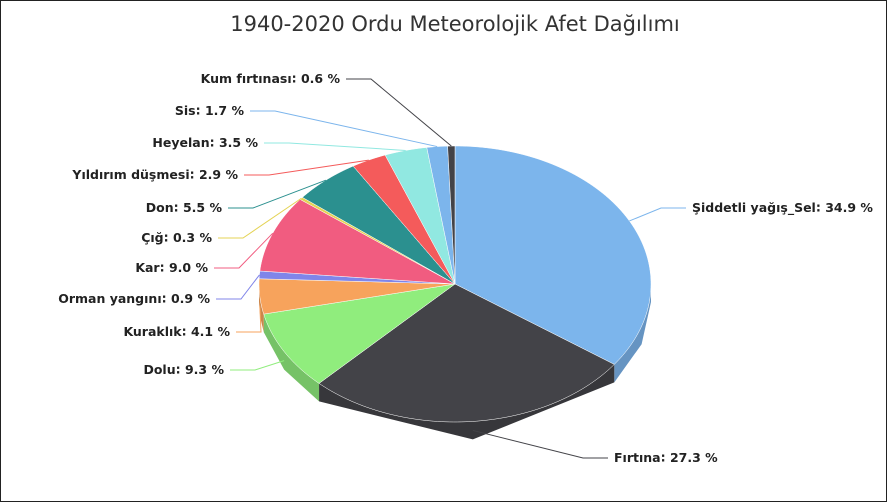 The image size is (888, 503). What do you see at coordinates (210, 331) in the screenshot?
I see `label-value: 4.1 %` at bounding box center [210, 331].